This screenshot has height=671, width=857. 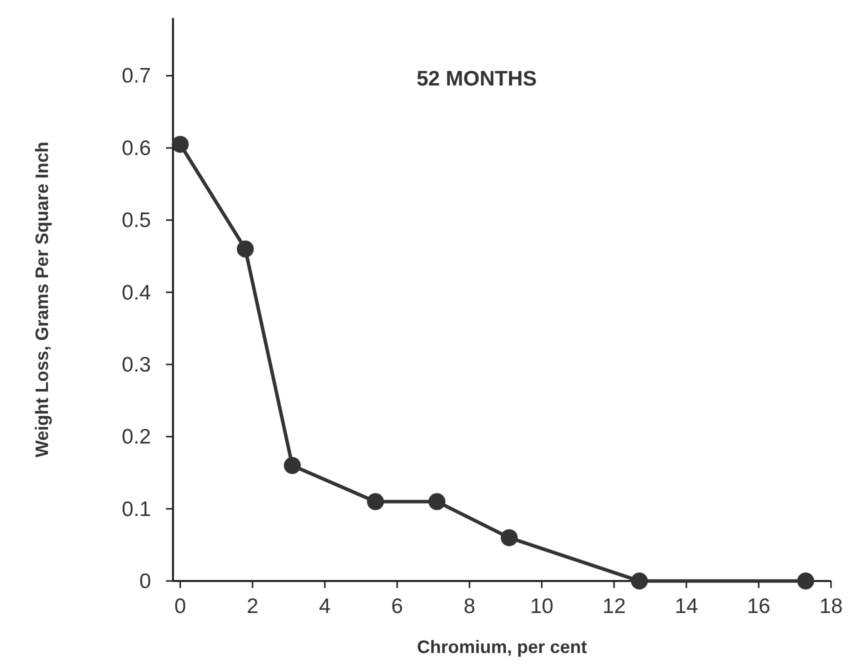 I want to click on y-tick-label: 0.7, so click(x=136, y=76).